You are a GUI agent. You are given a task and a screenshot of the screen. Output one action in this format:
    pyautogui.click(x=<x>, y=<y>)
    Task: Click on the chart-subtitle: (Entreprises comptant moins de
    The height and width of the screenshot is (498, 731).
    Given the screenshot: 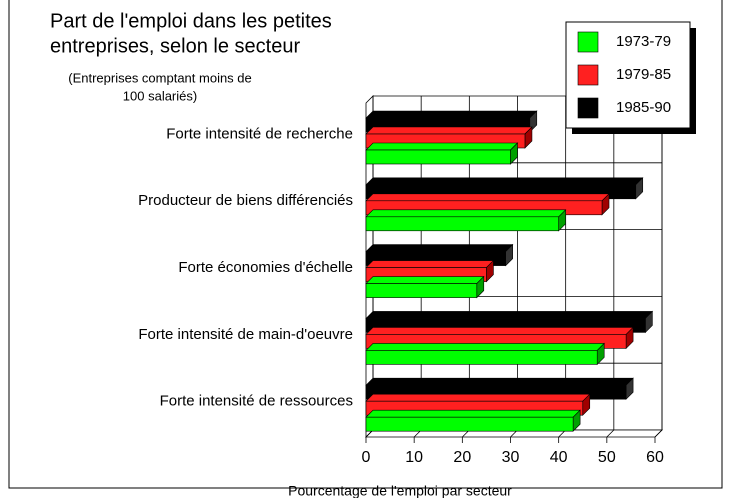 What is the action you would take?
    pyautogui.click(x=160, y=77)
    